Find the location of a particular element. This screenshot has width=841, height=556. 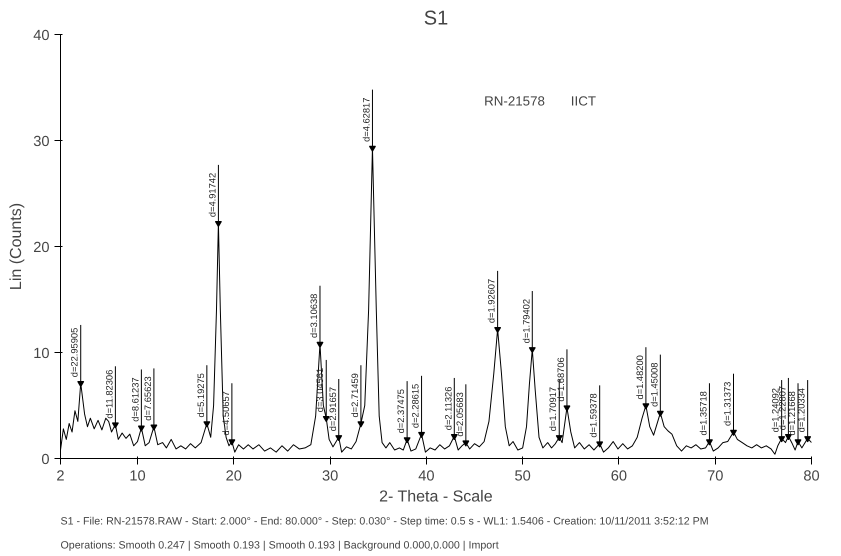

text: Operations: Smooth 0.247 | Smooth 0.193 | Smooth 0.193 | Background 0.000,0.000 | Import is located at coordinates (279, 546).